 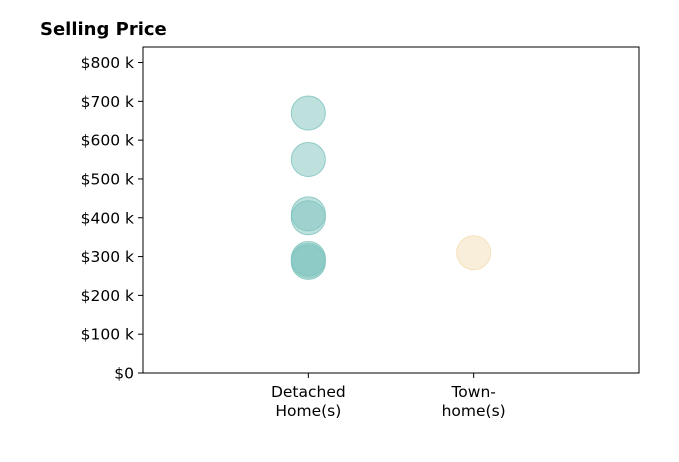 I want to click on y-tick-label: $100 k, so click(x=107, y=335).